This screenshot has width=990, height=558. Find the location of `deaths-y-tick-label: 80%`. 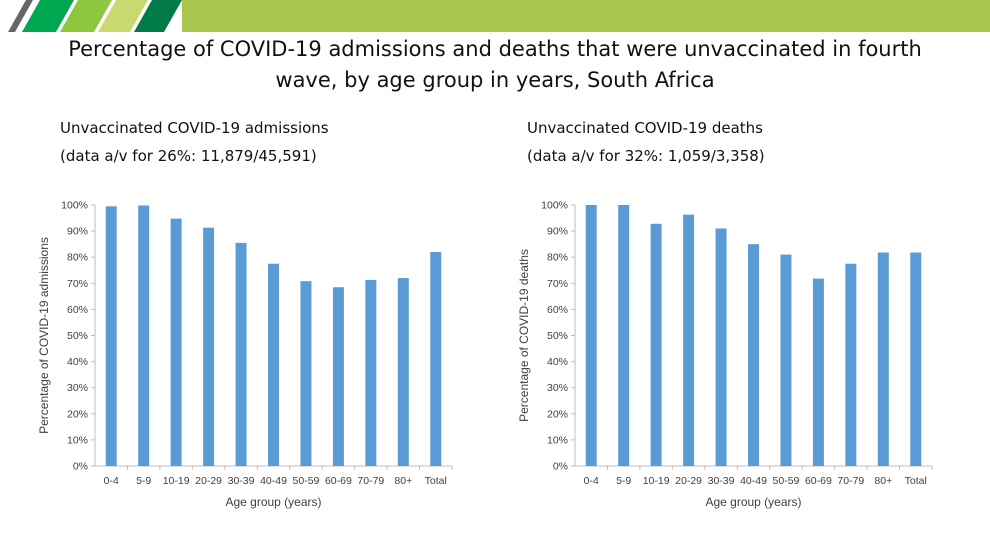

deaths-y-tick-label: 80% is located at coordinates (557, 258).